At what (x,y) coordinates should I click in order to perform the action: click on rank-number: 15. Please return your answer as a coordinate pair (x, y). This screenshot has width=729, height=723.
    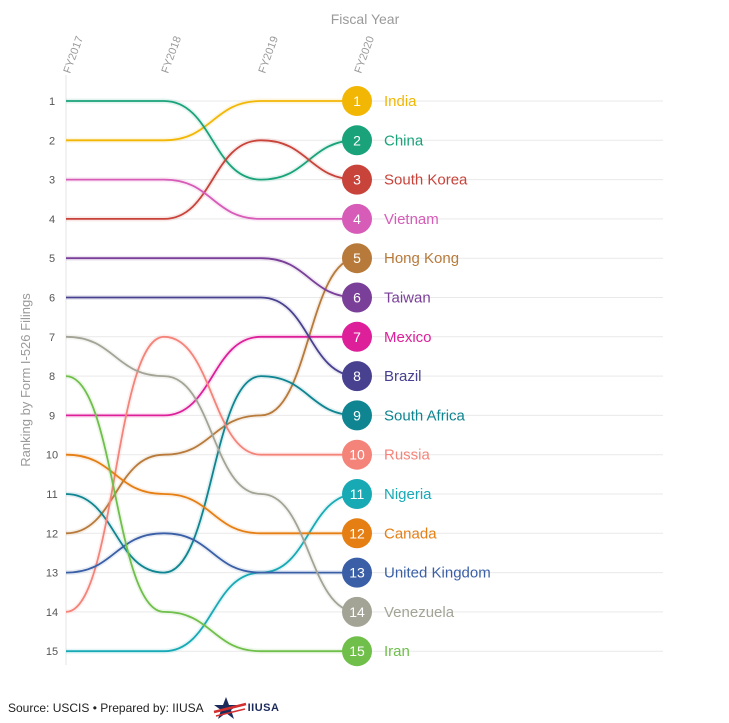
    Looking at the image, I should click on (357, 651).